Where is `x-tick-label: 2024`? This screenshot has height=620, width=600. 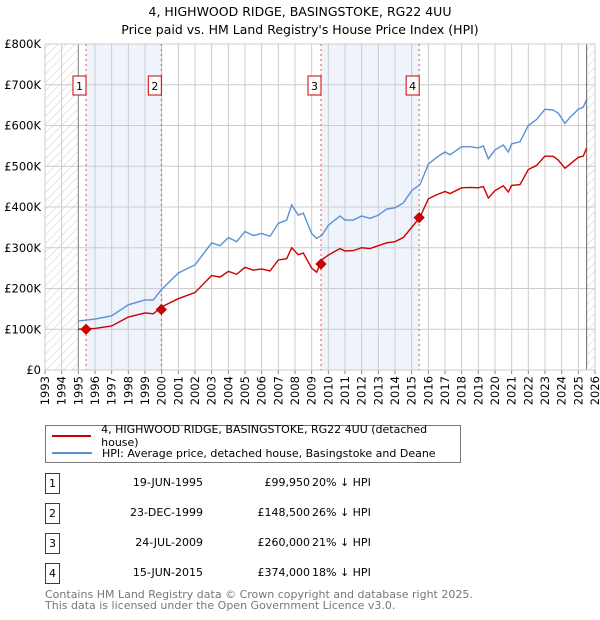
x-tick-label: 2024 is located at coordinates (562, 390).